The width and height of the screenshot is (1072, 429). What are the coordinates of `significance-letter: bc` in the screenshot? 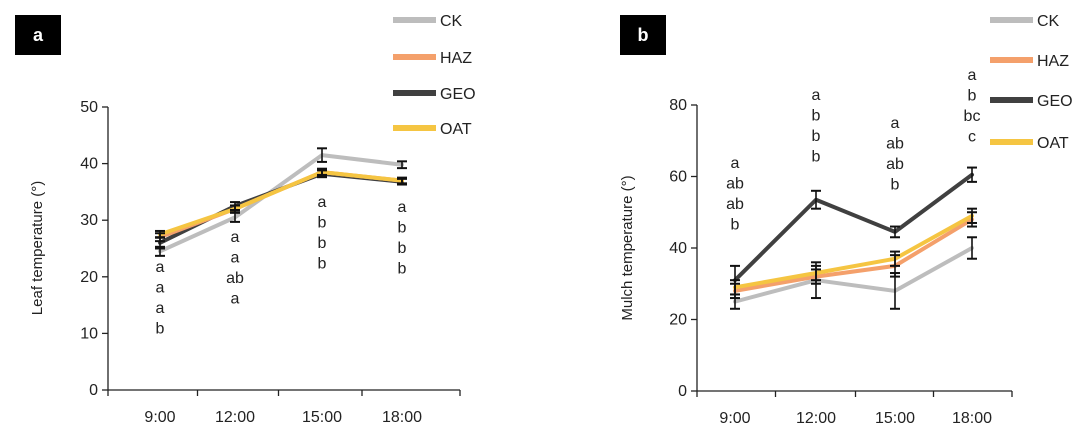 It's located at (972, 116).